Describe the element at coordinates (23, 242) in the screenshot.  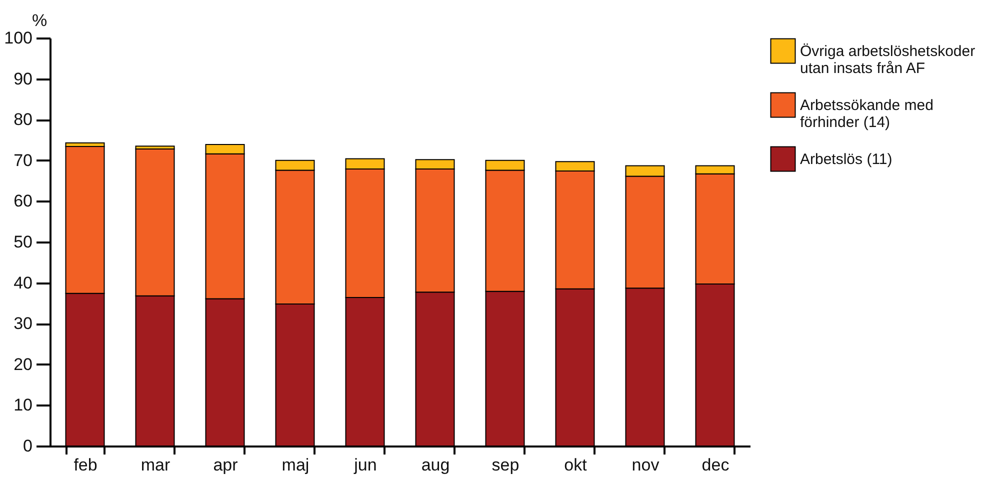
I see `y-tick-label: 50` at that location.